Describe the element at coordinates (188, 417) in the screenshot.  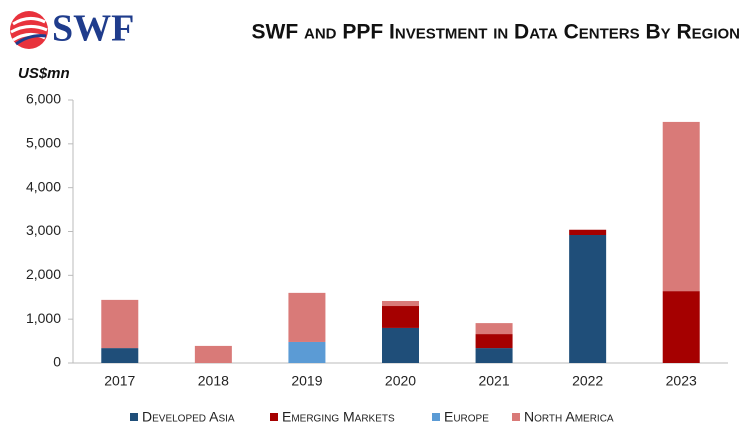
I see `legend-label: Developed Asia` at that location.